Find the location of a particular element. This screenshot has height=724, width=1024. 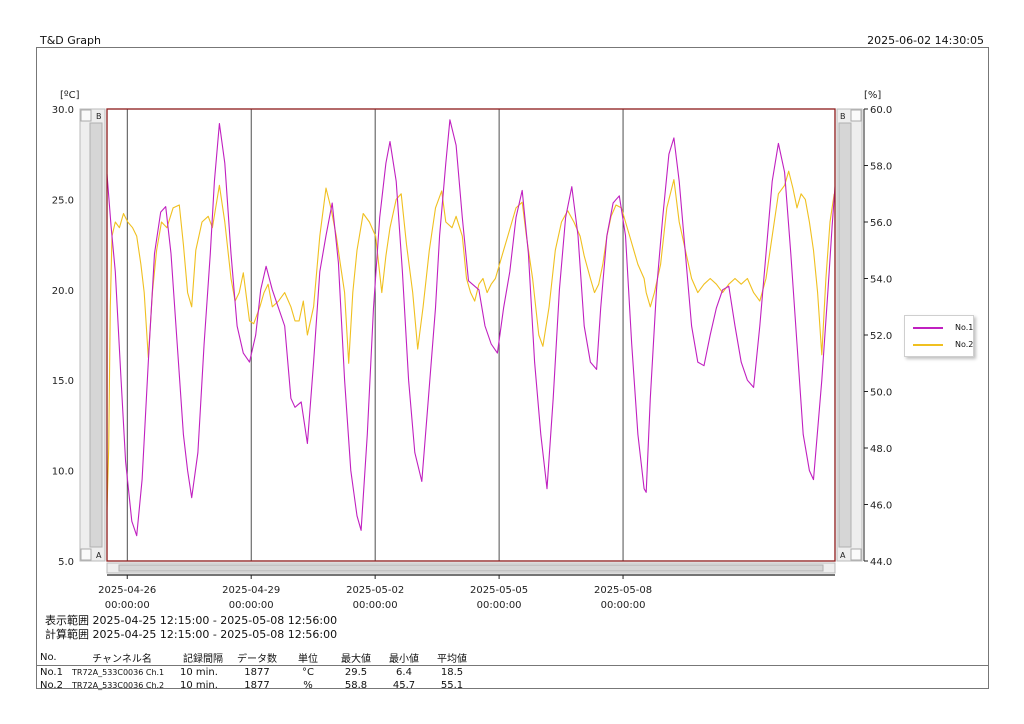

row-unit: °C is located at coordinates (308, 672).